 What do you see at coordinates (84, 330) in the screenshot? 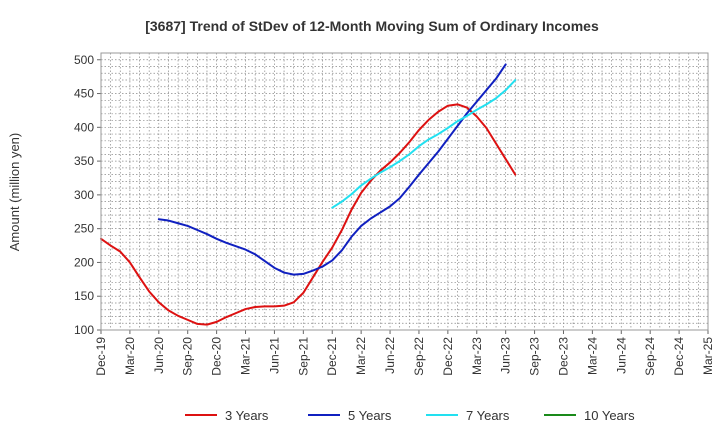
I see `y-tick-label: 100` at bounding box center [84, 330].